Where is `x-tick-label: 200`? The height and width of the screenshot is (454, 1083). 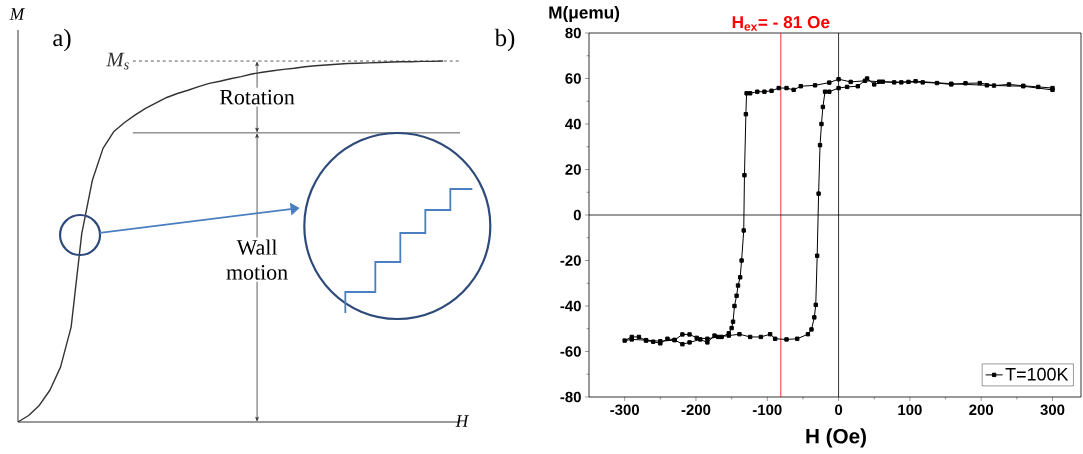 x-tick-label: 200 is located at coordinates (981, 410).